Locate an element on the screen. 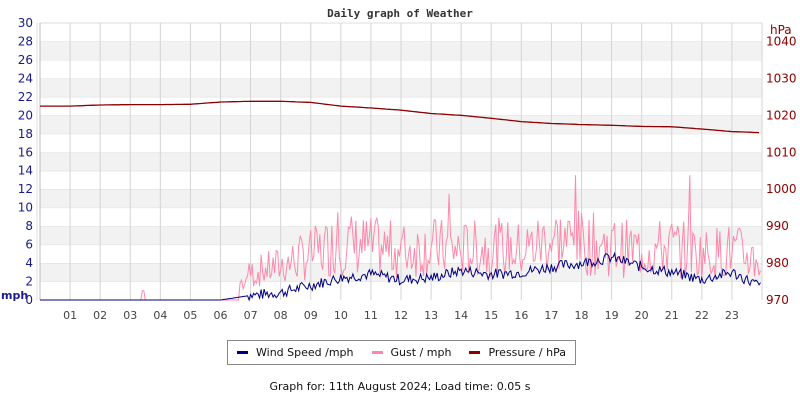 This screenshot has width=800, height=400. svg-text: 0 is located at coordinates (29, 300).